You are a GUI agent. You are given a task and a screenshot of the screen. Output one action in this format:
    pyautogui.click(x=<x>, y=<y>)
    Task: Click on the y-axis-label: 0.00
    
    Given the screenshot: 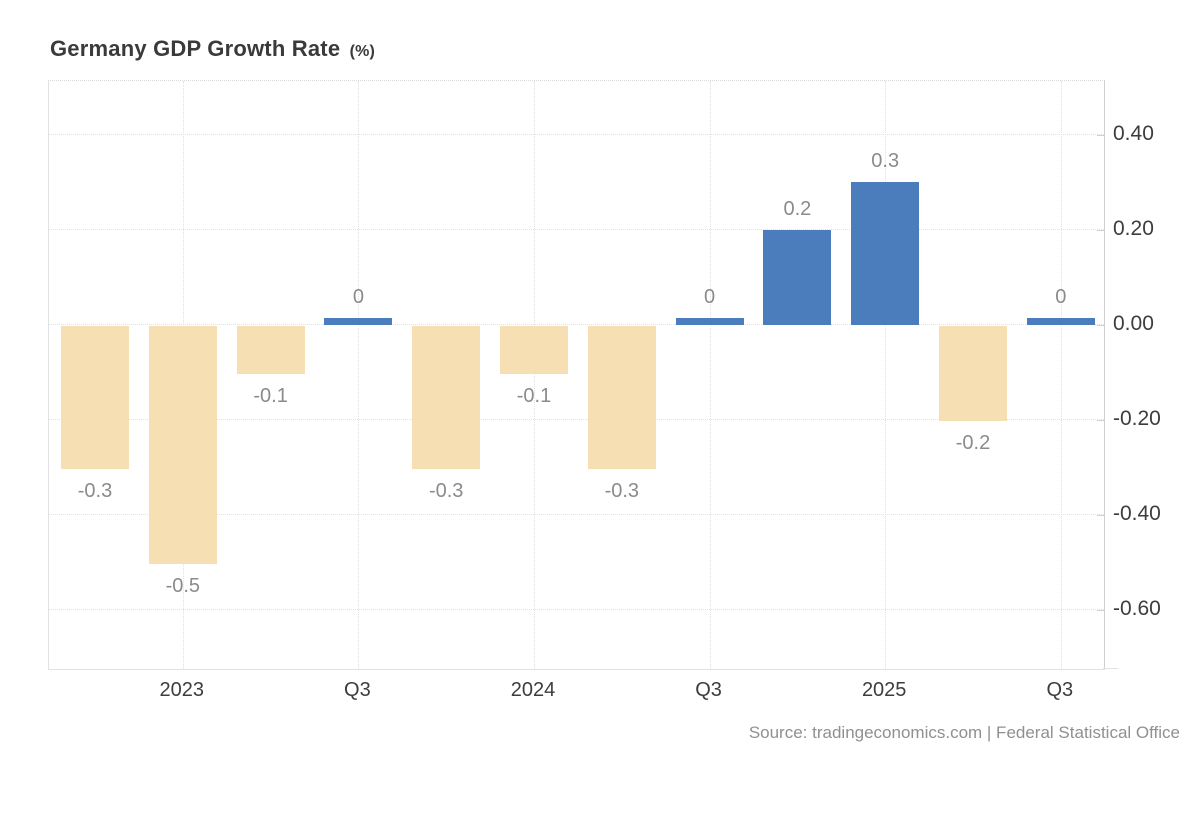 What is the action you would take?
    pyautogui.click(x=1133, y=323)
    